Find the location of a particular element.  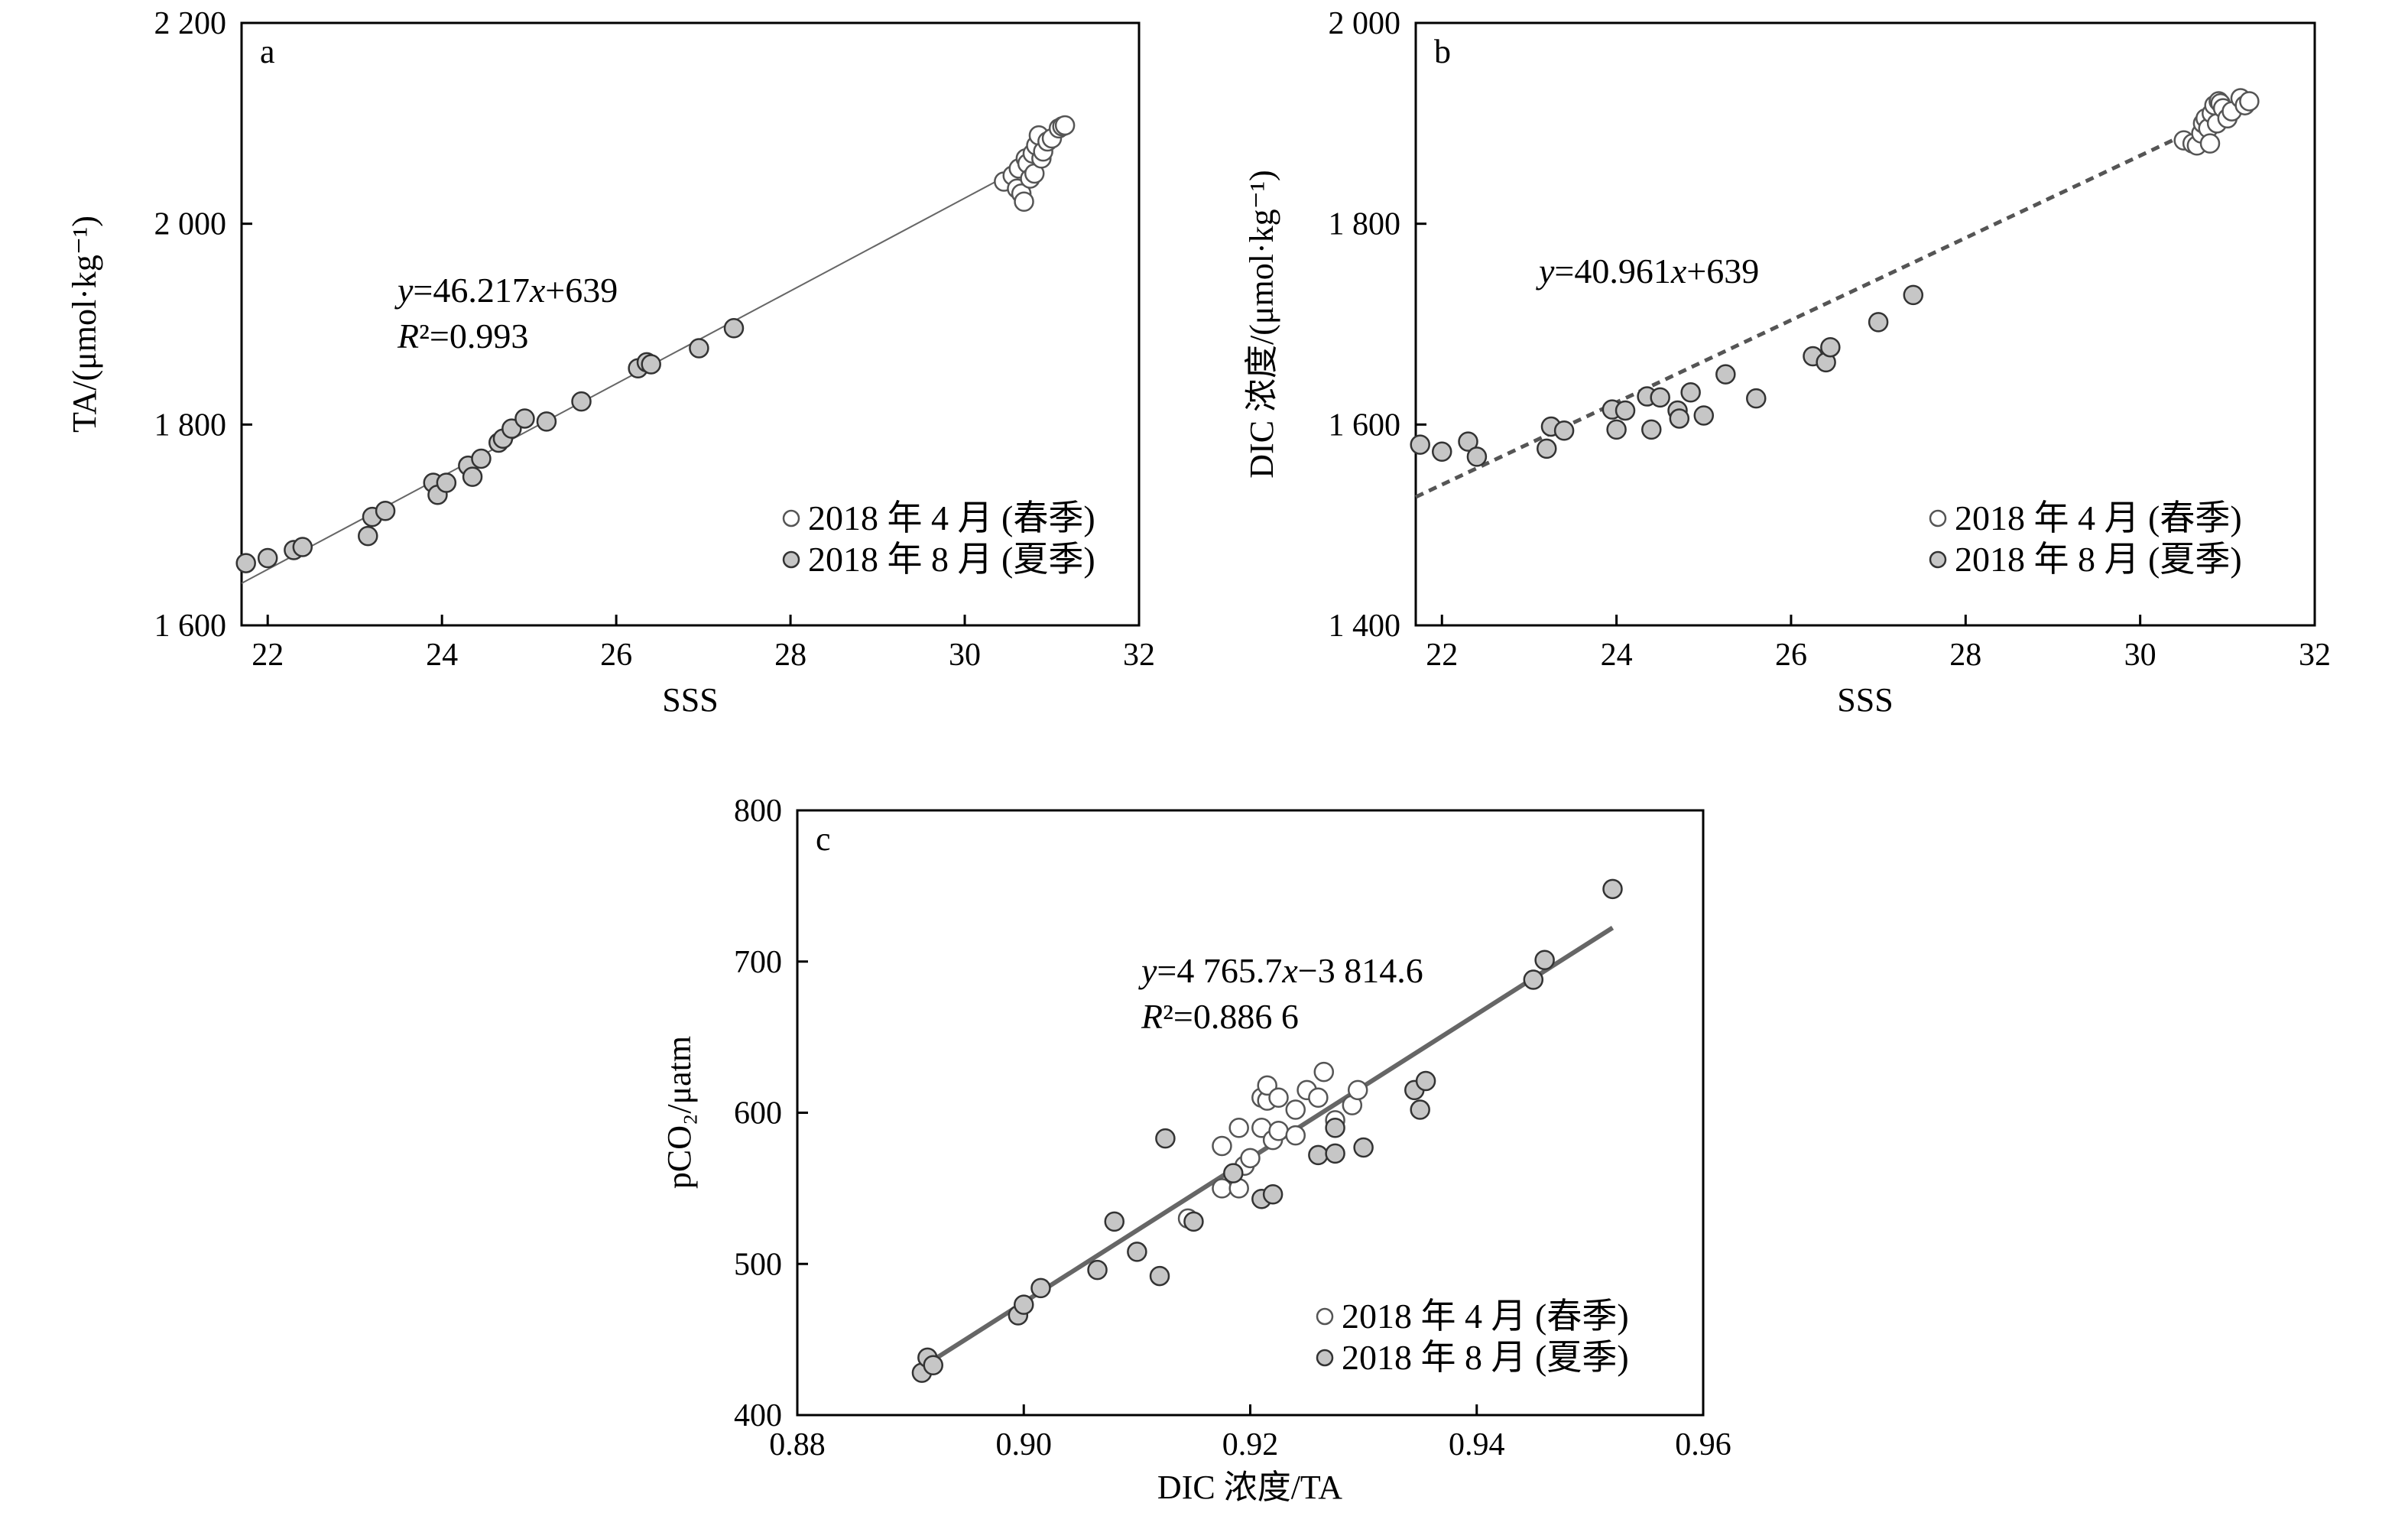

x-tick-label: 0.92 is located at coordinates (1251, 1444).